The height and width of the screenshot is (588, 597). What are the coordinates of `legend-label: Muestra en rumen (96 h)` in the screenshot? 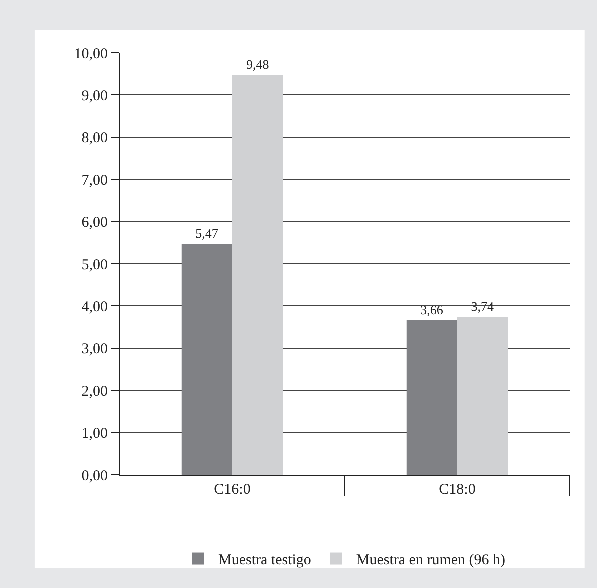 It's located at (431, 560).